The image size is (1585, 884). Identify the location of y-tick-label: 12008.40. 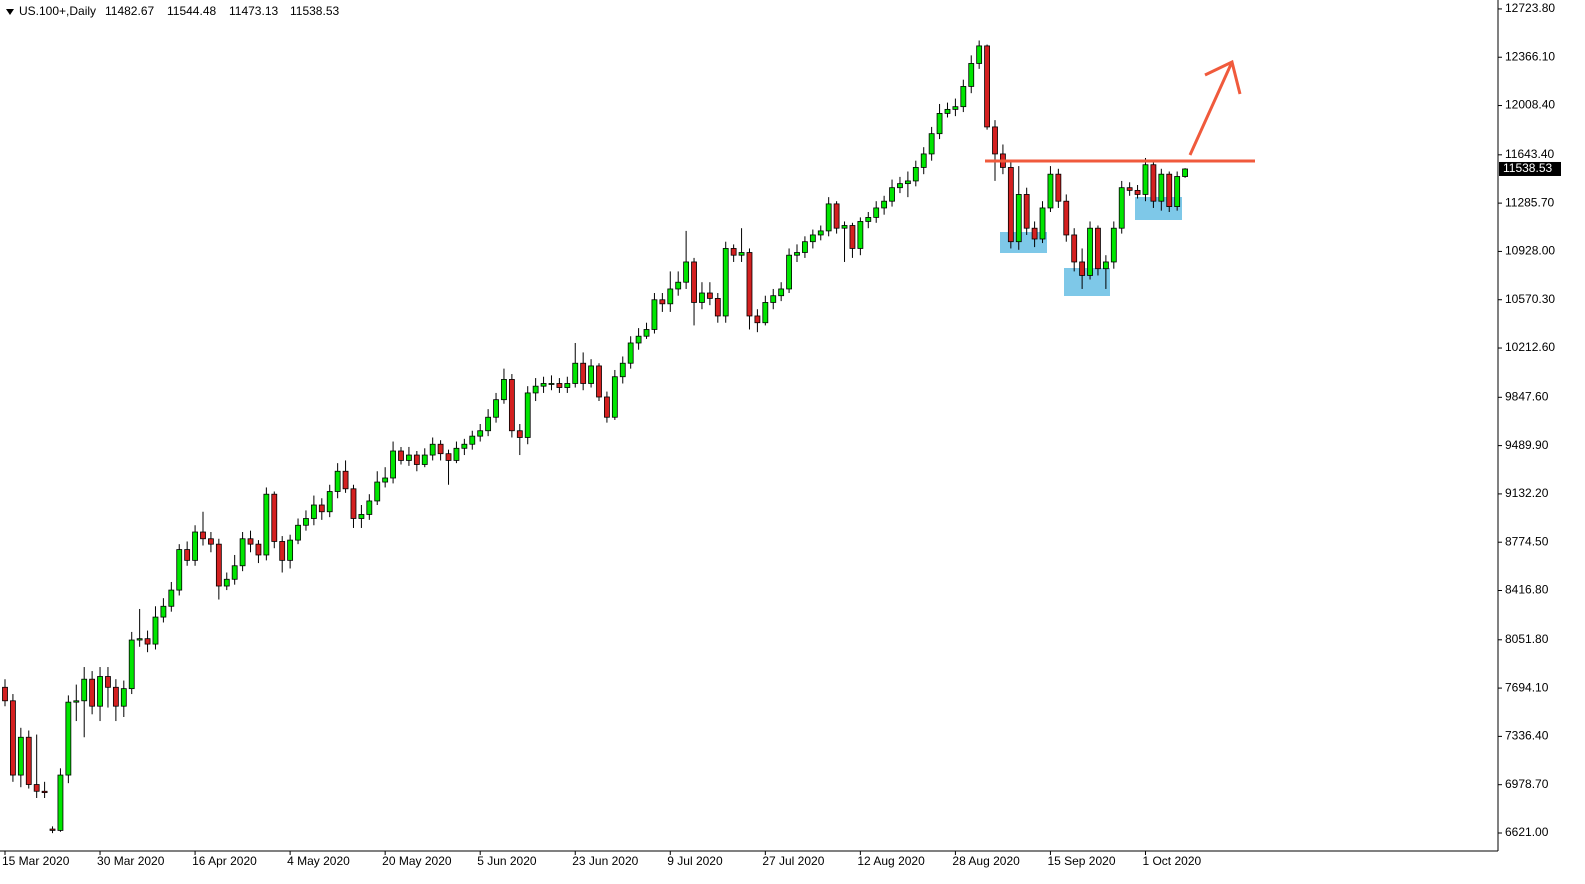
(1530, 105).